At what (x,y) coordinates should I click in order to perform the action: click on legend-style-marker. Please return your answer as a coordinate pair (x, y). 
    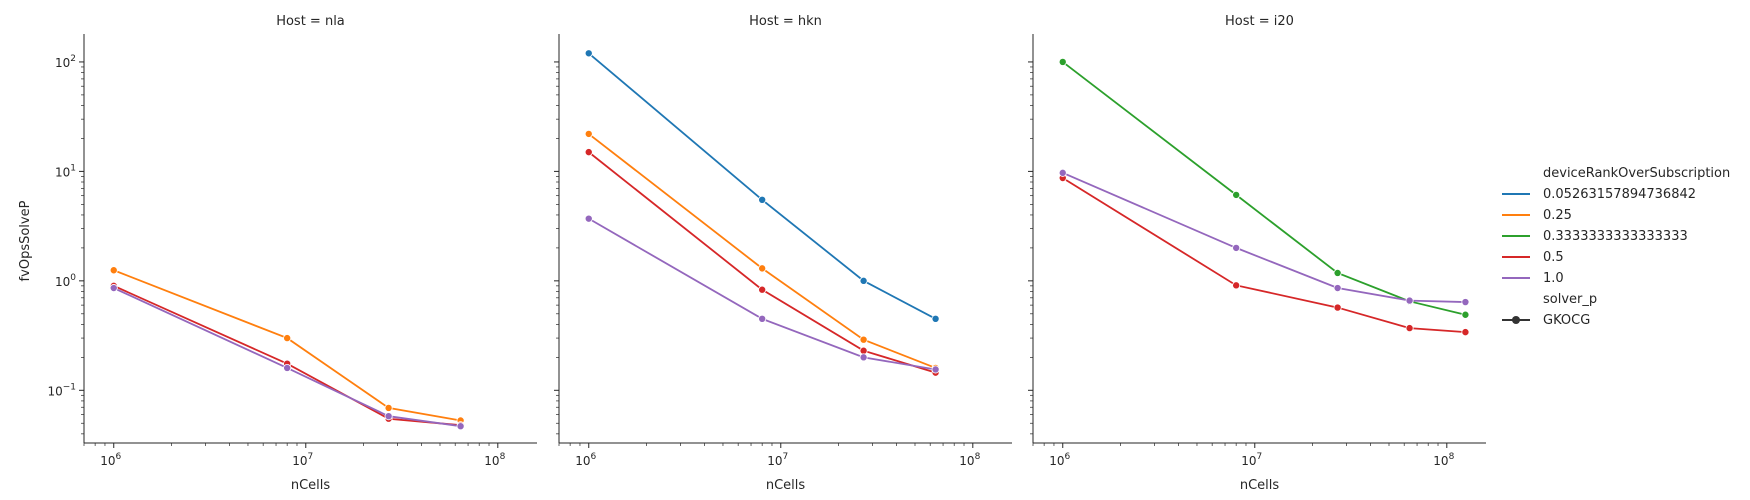
    Looking at the image, I should click on (1516, 320).